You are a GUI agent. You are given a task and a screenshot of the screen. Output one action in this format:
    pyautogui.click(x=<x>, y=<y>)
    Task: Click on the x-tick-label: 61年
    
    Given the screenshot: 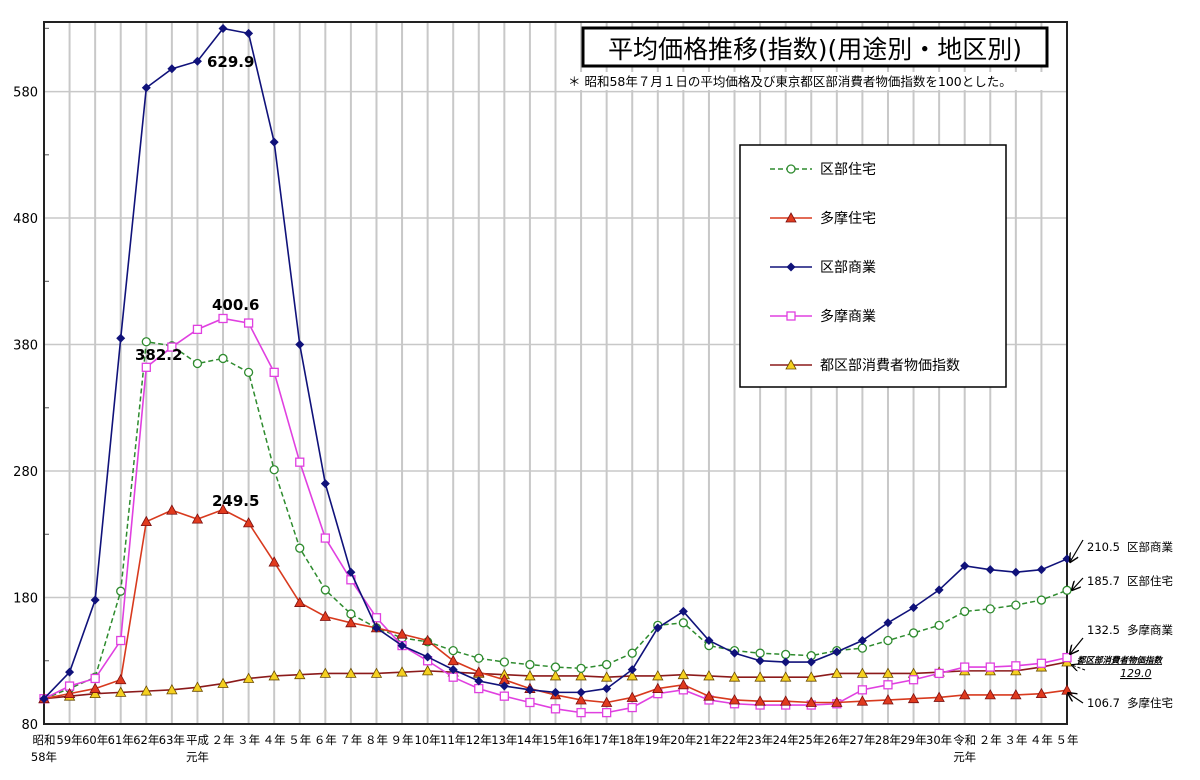 What is the action you would take?
    pyautogui.click(x=121, y=740)
    